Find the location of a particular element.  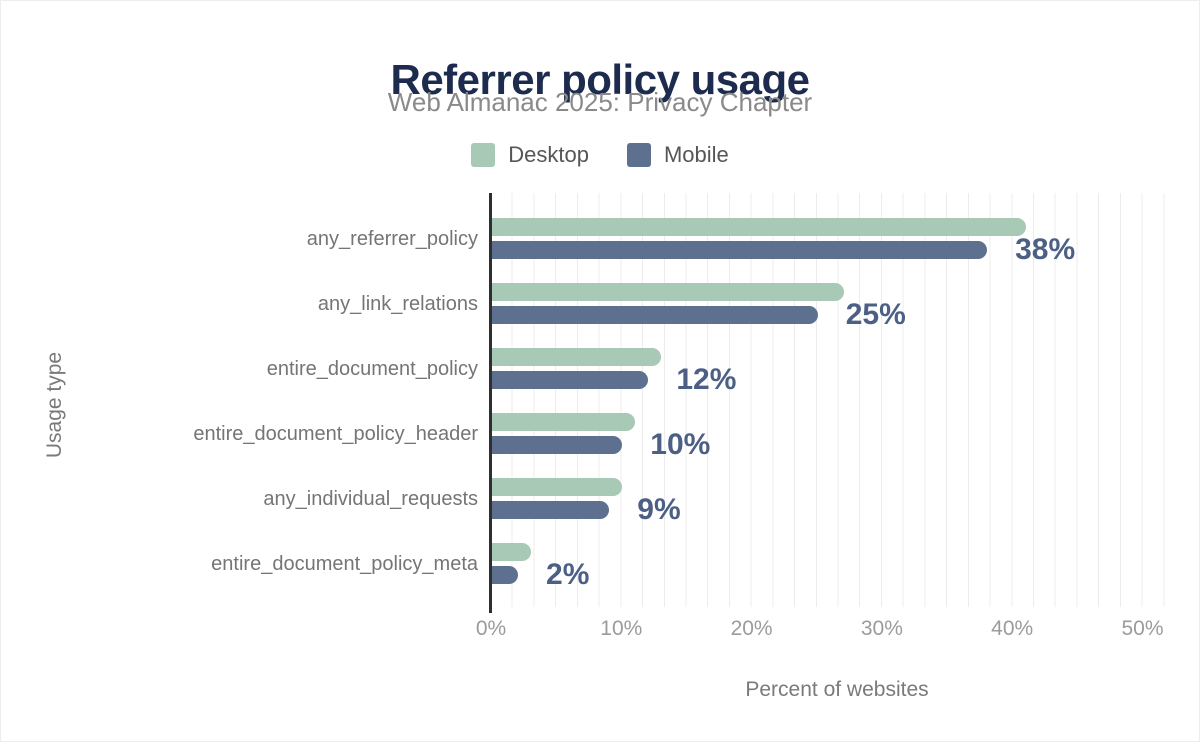

value-label: 10% is located at coordinates (680, 444).